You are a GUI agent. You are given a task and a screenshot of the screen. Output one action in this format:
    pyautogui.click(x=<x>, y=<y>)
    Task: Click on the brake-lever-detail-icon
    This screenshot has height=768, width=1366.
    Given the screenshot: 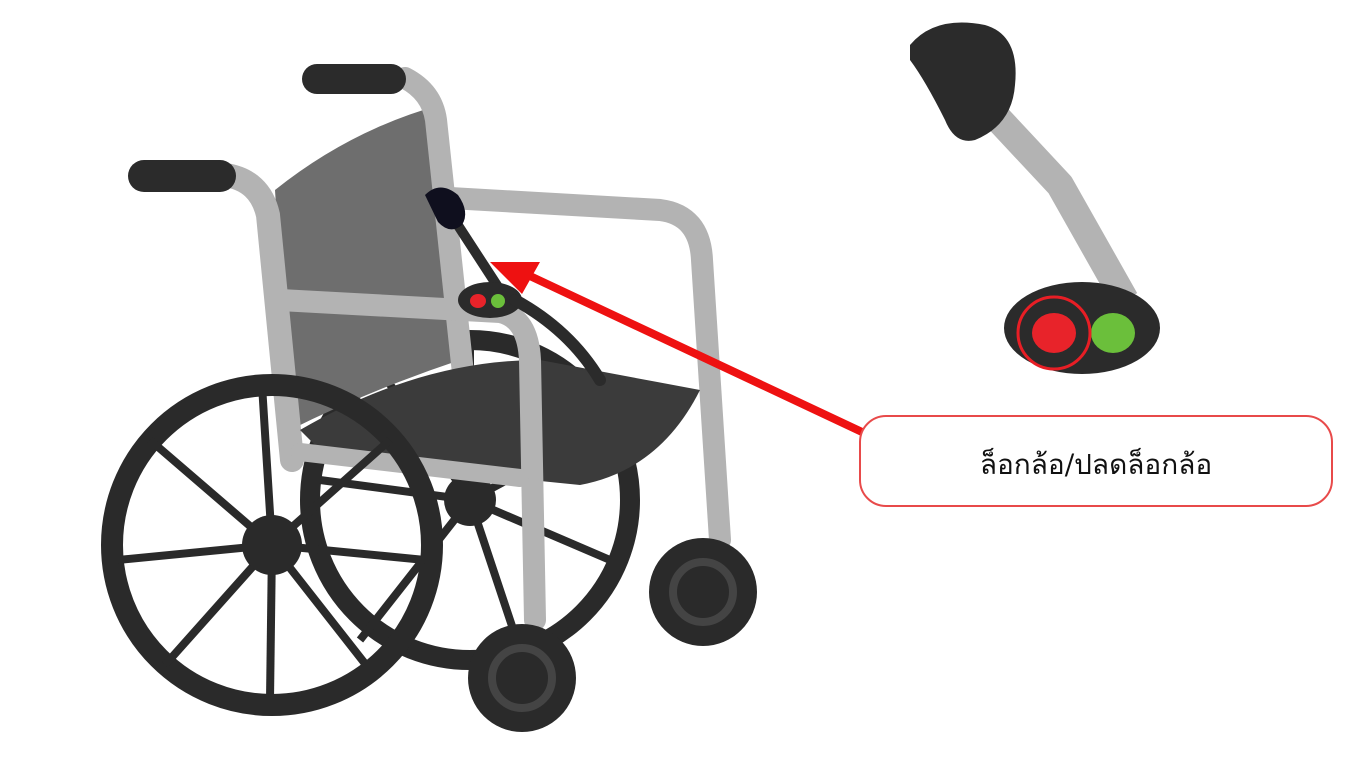 What is the action you would take?
    pyautogui.click(x=1035, y=198)
    